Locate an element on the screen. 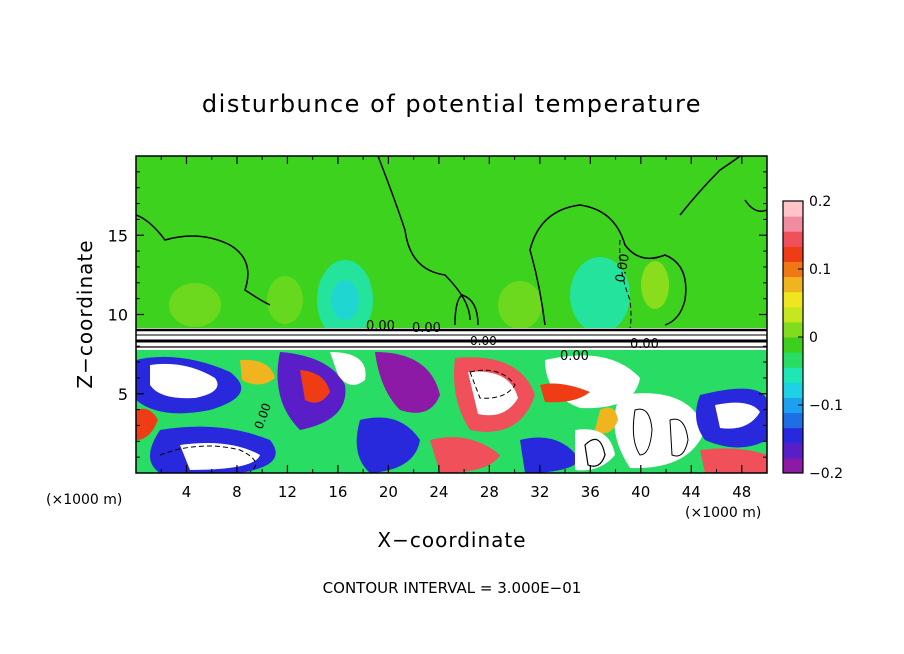 The image size is (904, 654). y-tick-label: 15 is located at coordinates (118, 235).